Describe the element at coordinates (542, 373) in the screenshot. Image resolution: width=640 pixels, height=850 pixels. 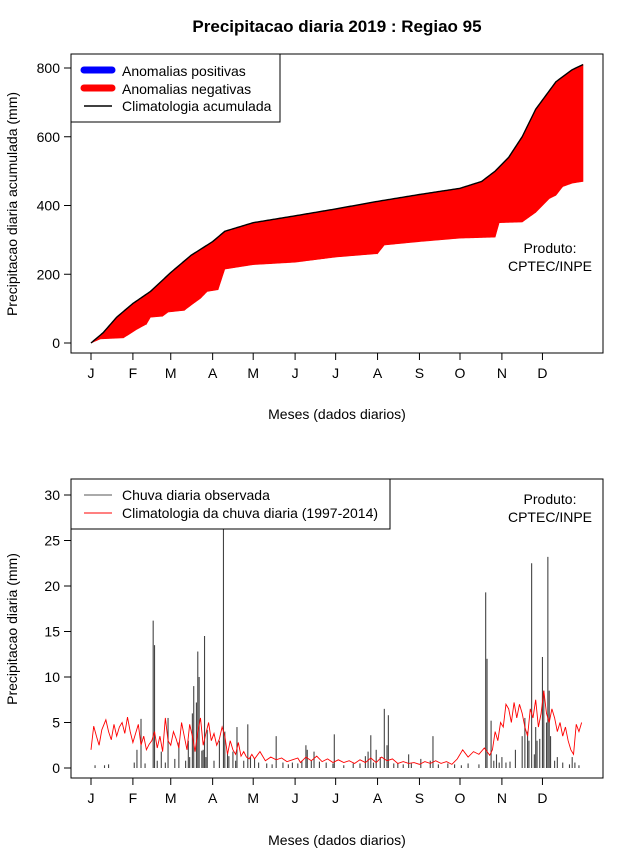
I see `cumulative-xtick-label: D` at that location.